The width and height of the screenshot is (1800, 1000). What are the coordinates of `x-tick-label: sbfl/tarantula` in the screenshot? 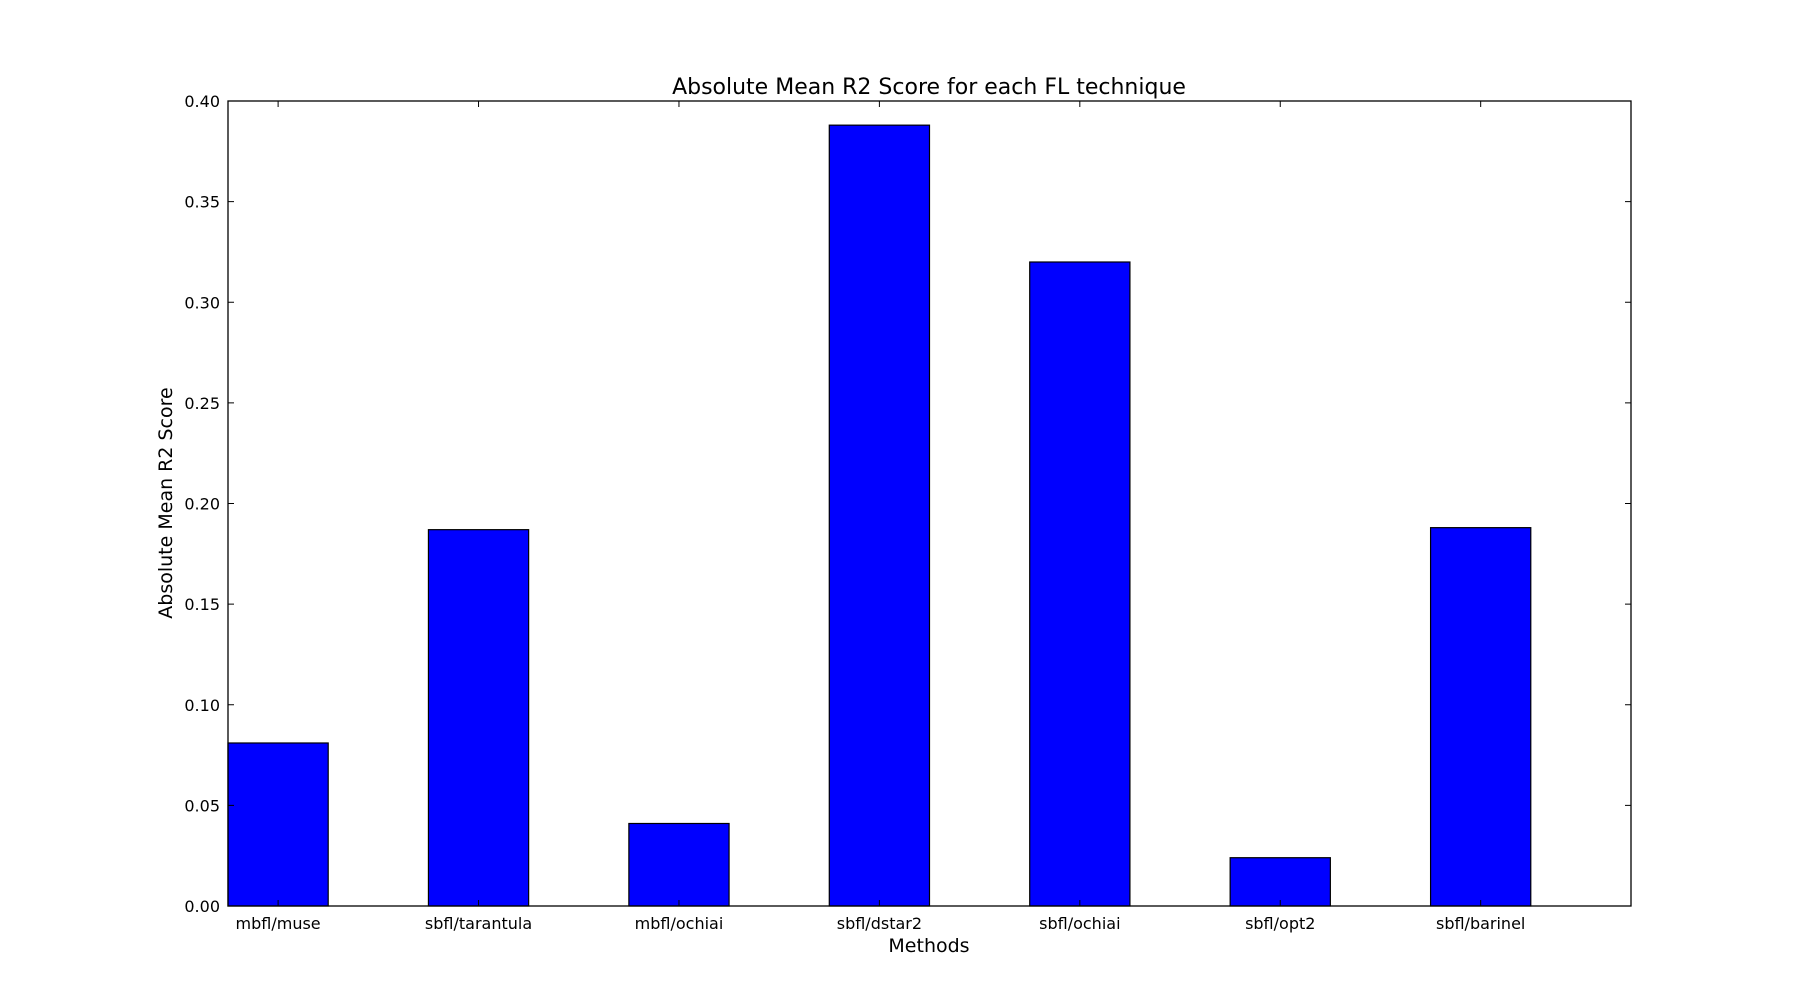 It's located at (478, 923).